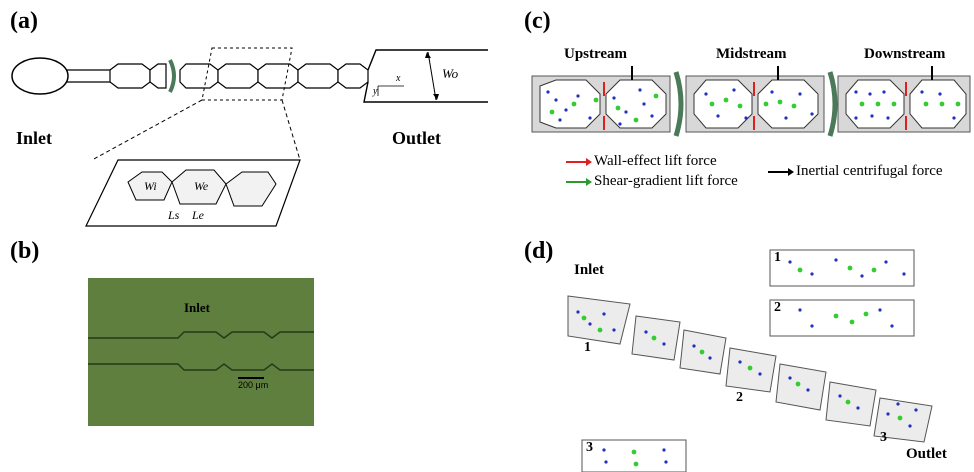 This screenshot has width=974, height=472. What do you see at coordinates (777, 257) in the screenshot?
I see `inset-1-label: 1` at bounding box center [777, 257].